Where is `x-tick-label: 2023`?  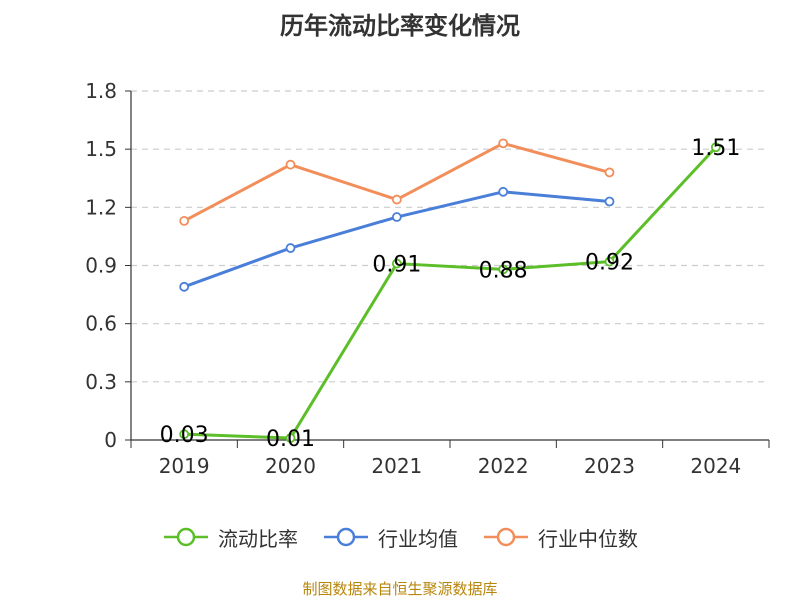
x-tick-label: 2023 is located at coordinates (609, 466).